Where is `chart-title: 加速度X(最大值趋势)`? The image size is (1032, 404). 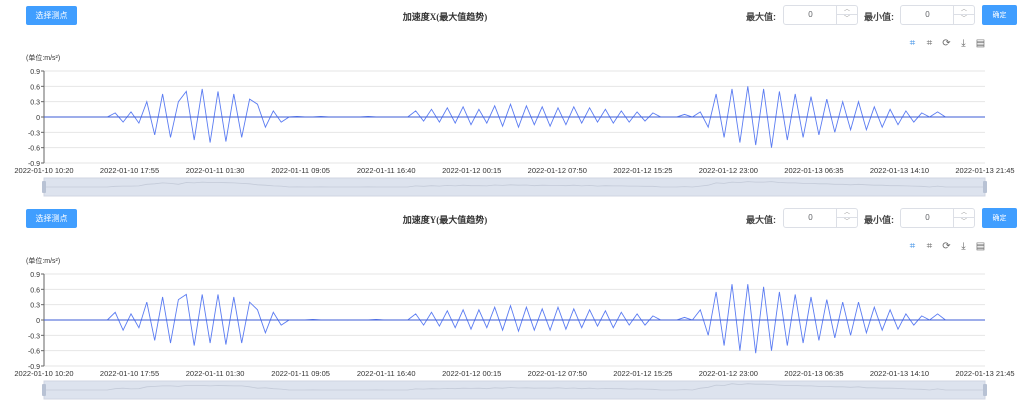
chart-title: 加速度X(最大值趋势) is located at coordinates (445, 17).